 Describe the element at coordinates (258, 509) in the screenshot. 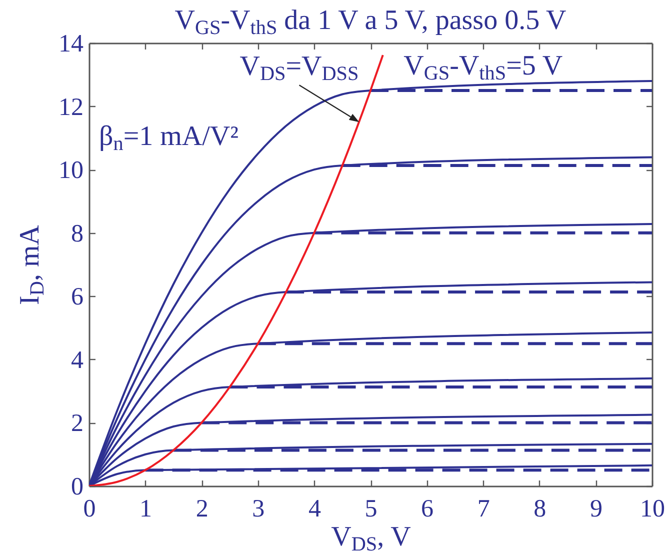

I see `x-tick-label: 3` at that location.